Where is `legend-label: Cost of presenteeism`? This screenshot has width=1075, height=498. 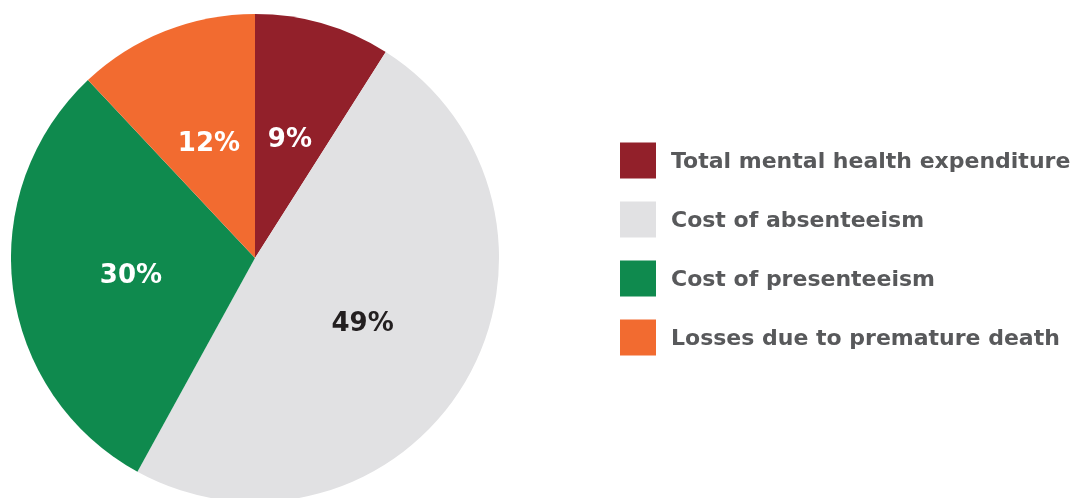 legend-label: Cost of presenteeism is located at coordinates (803, 278).